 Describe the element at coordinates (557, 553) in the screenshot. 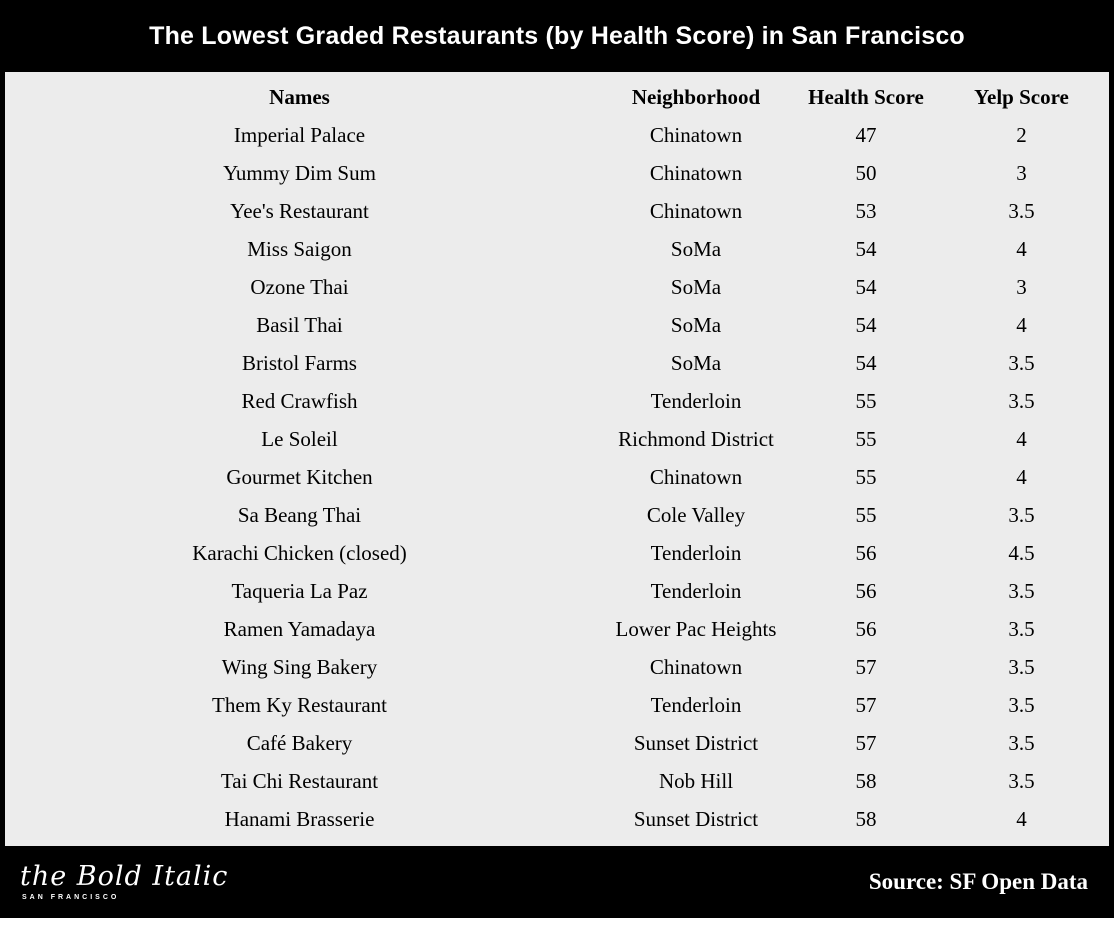

I see `table-row: Karachi Chicken (closed) Tenderloin 56 4.5` at that location.